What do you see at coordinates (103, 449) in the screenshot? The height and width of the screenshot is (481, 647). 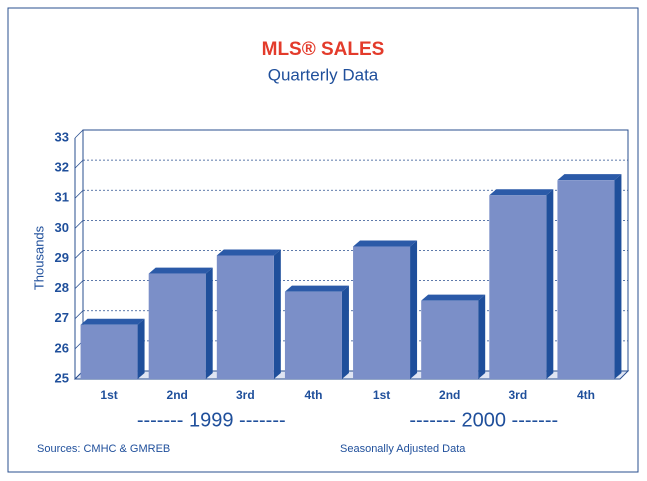 I see `note: Sources: CMHC & GMREB` at bounding box center [103, 449].